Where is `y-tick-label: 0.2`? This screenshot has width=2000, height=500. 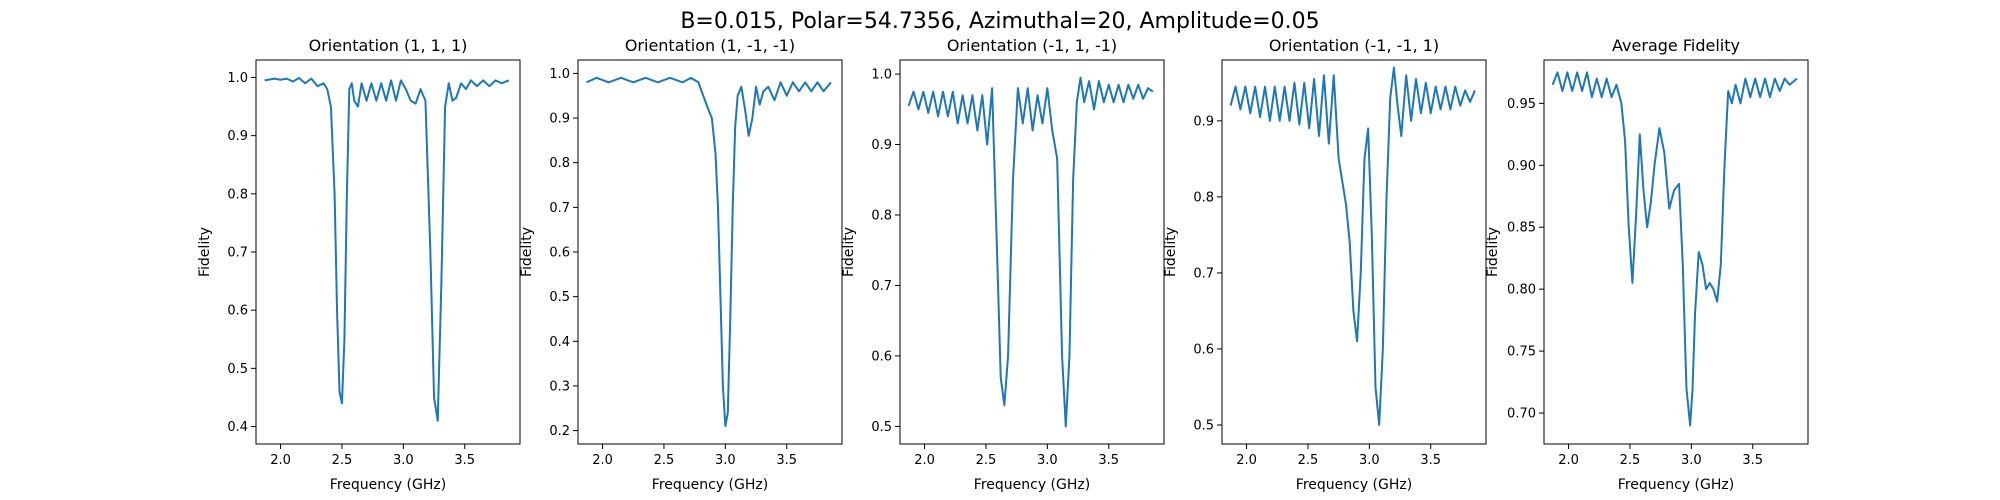 y-tick-label: 0.2 is located at coordinates (559, 431).